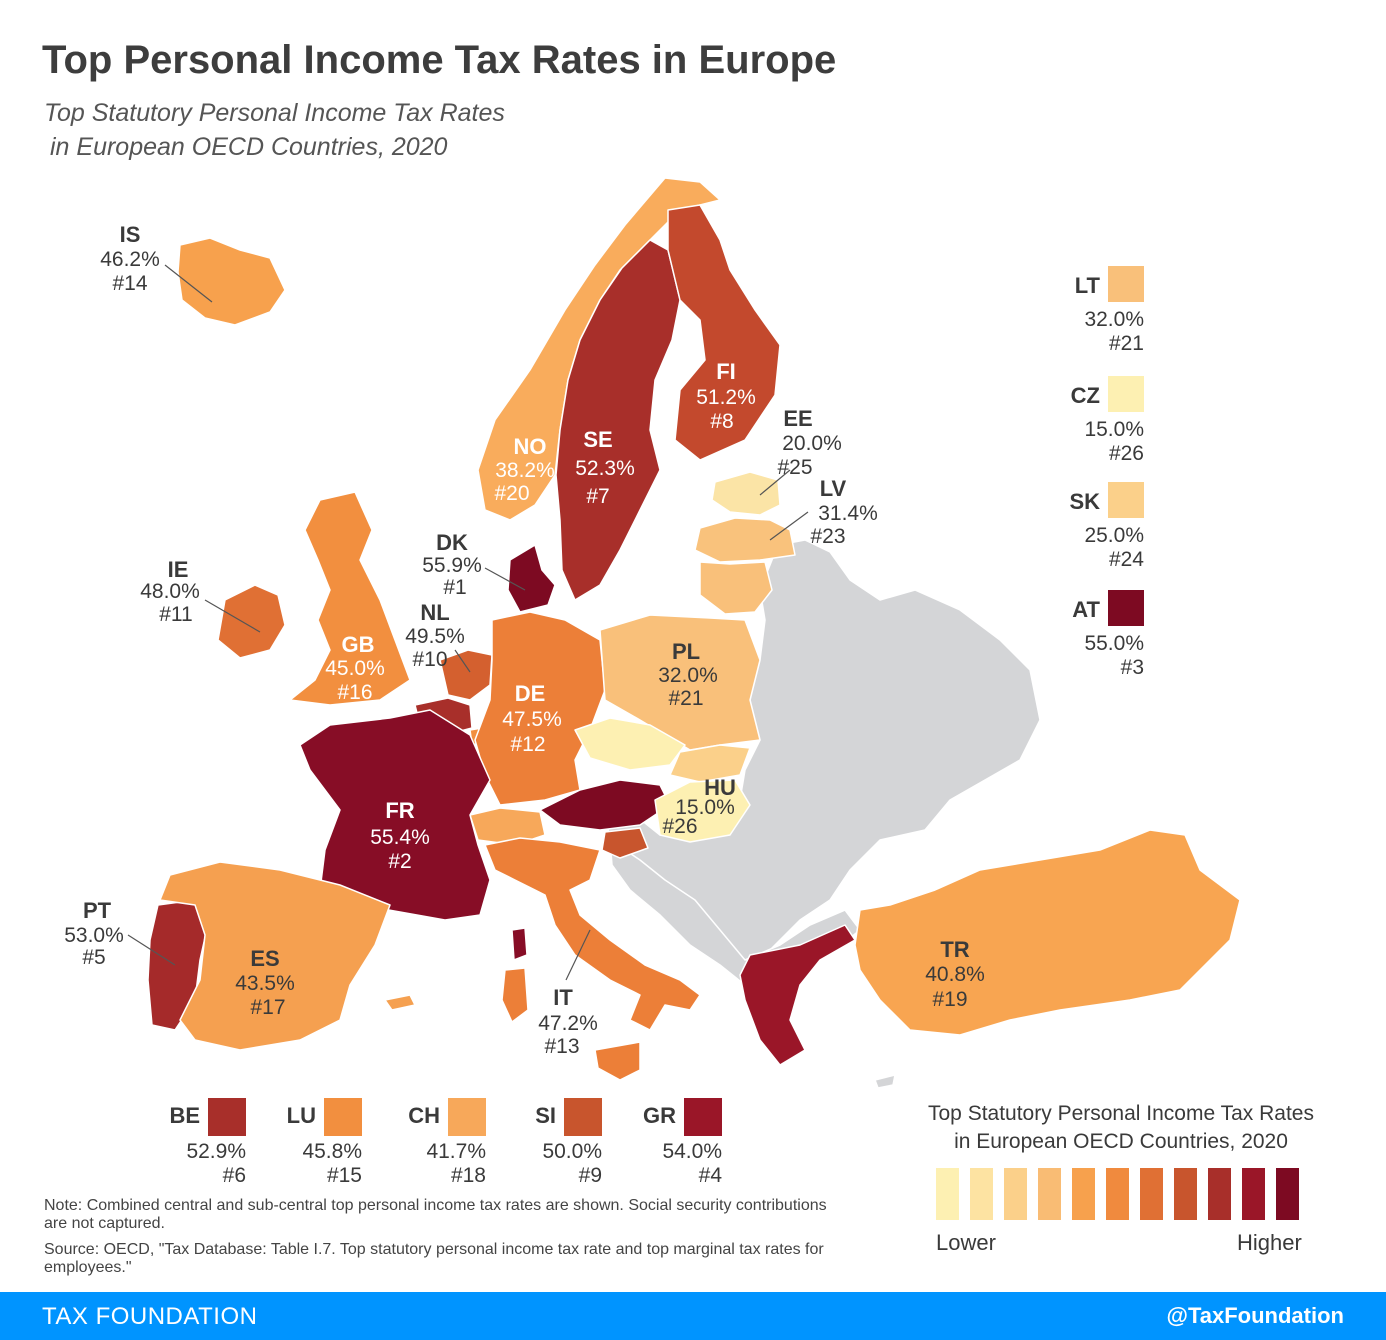  Describe the element at coordinates (355, 668) in the screenshot. I see `svg-text: 45.0%` at that location.